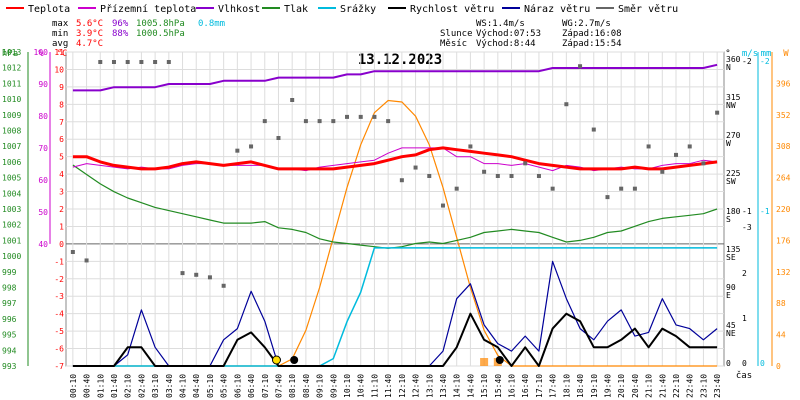 The image size is (800, 400). I want to click on c-tick-label: 8, so click(61, 104).